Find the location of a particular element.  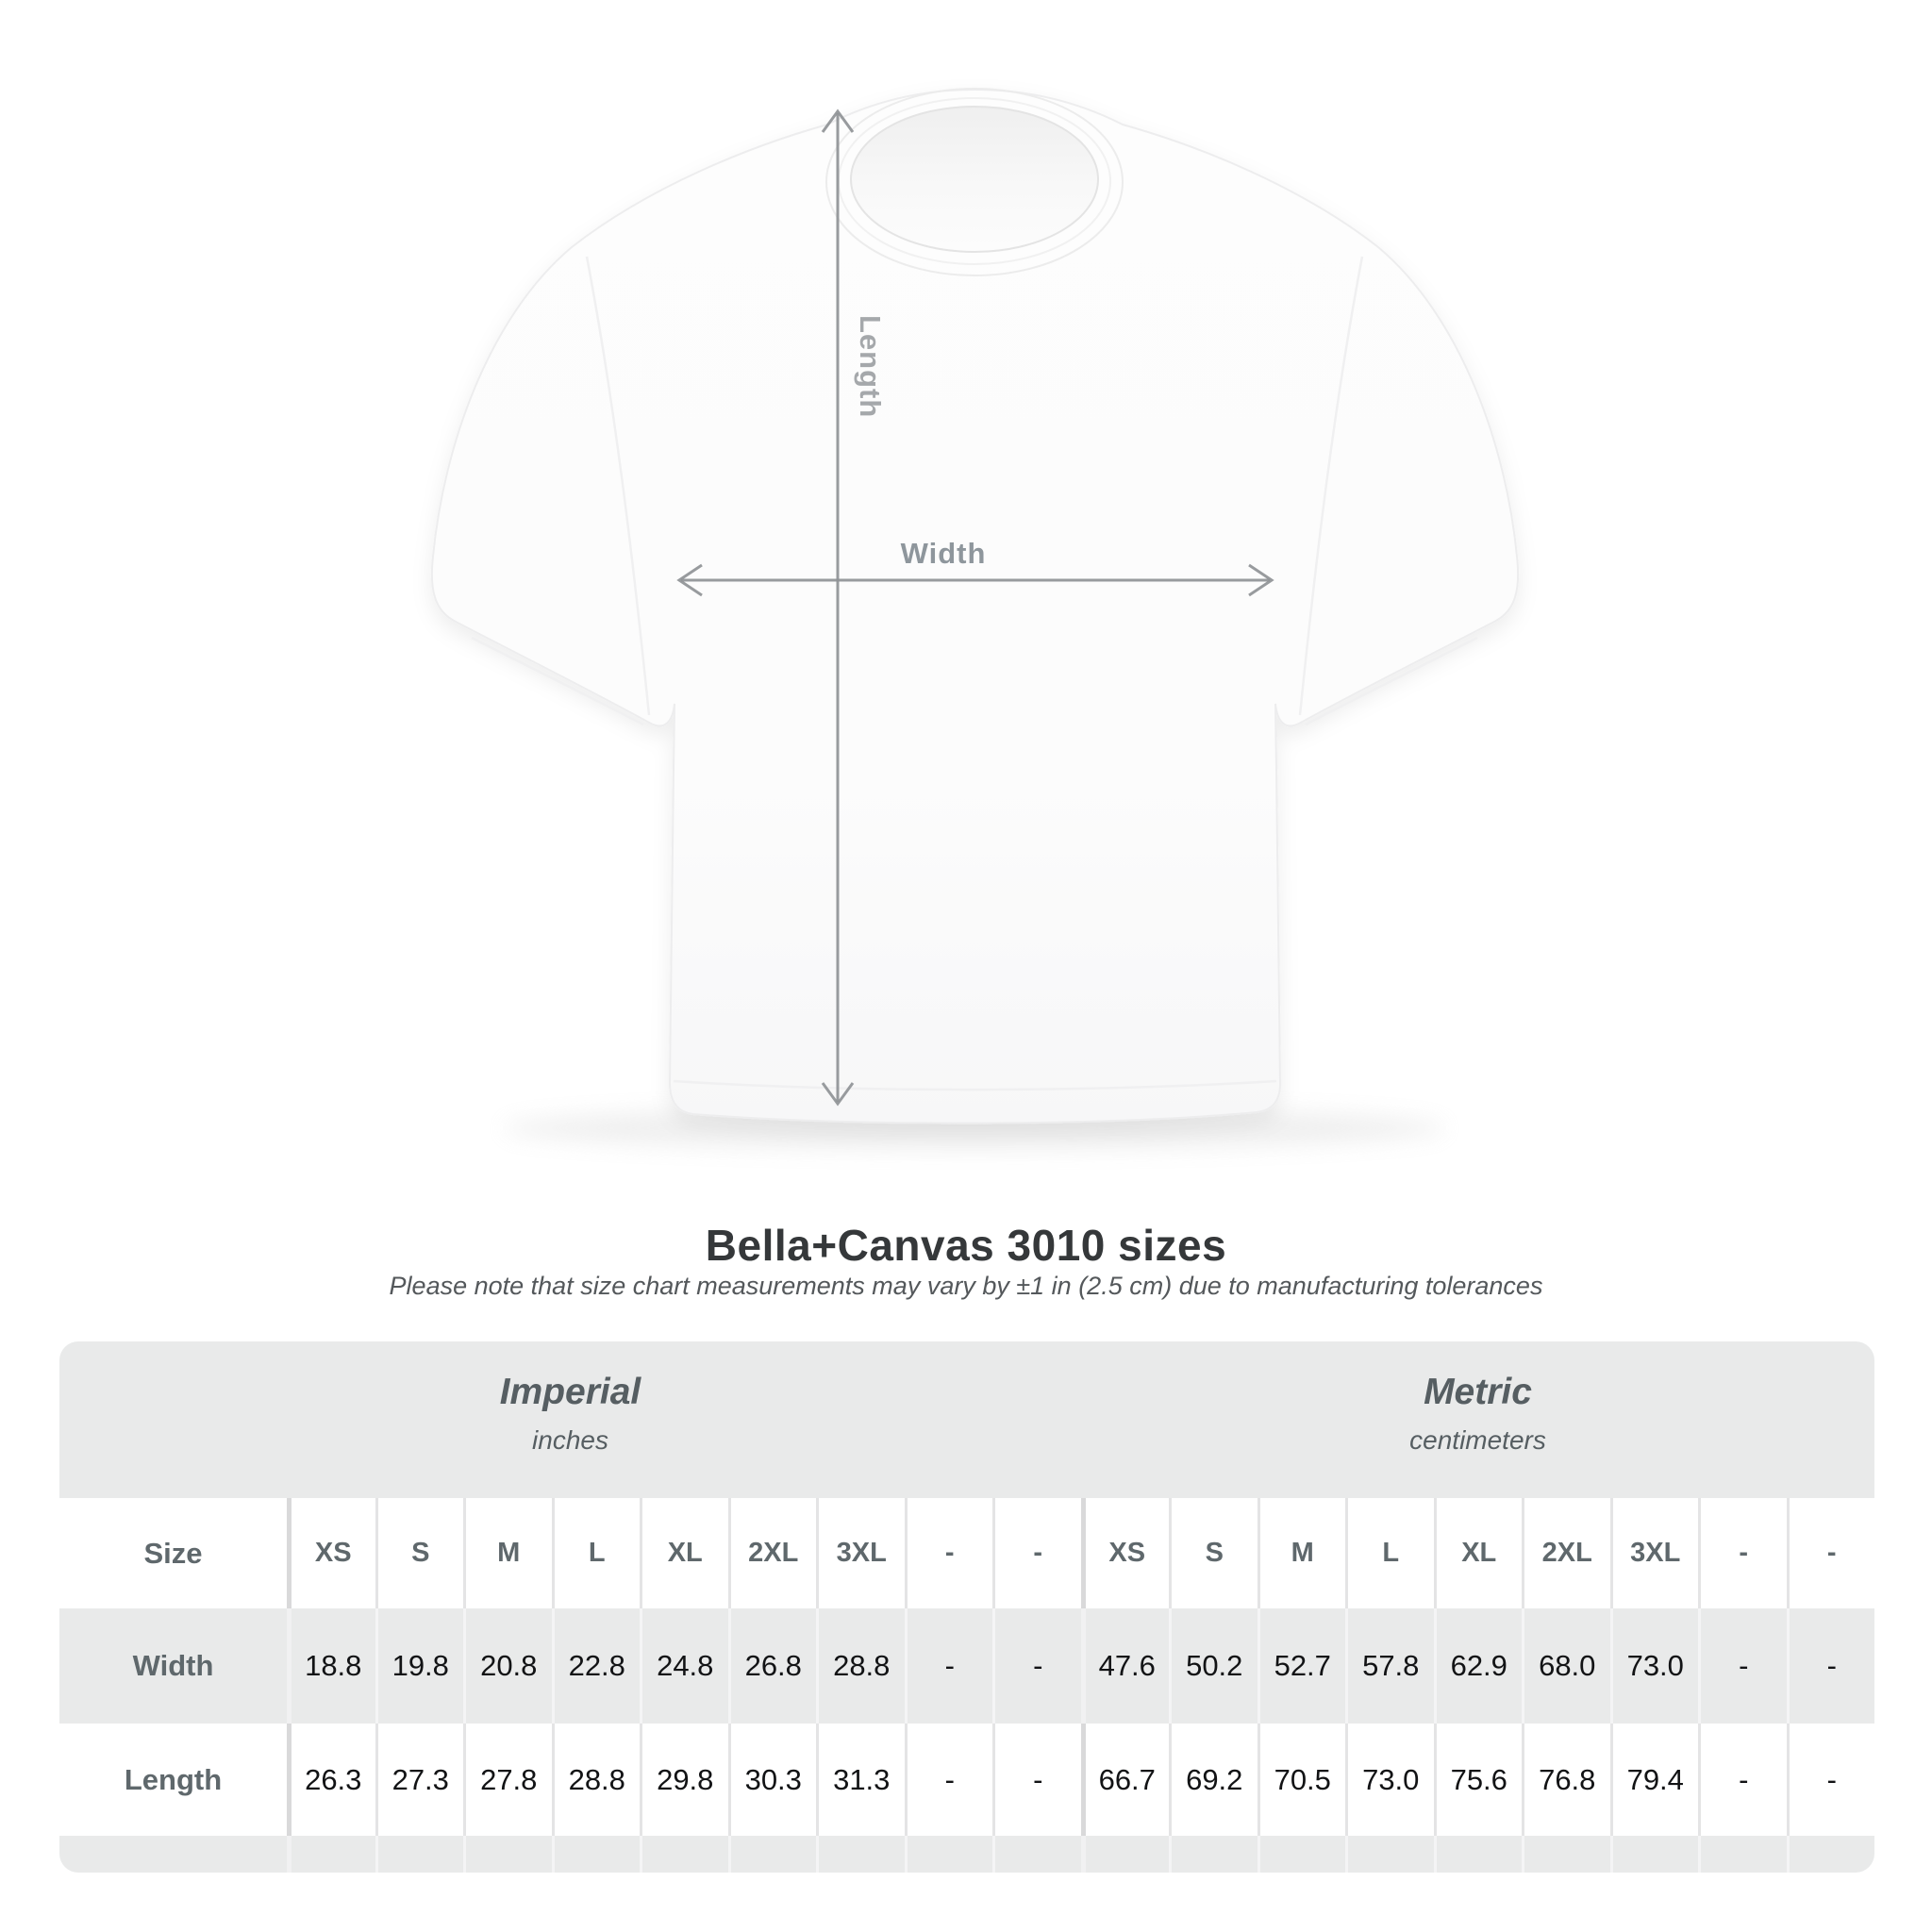

size-header-row: Size XS S M L XL 2XL 3XL - - XS S M L XL 2XL 3XL - - is located at coordinates (967, 1553).